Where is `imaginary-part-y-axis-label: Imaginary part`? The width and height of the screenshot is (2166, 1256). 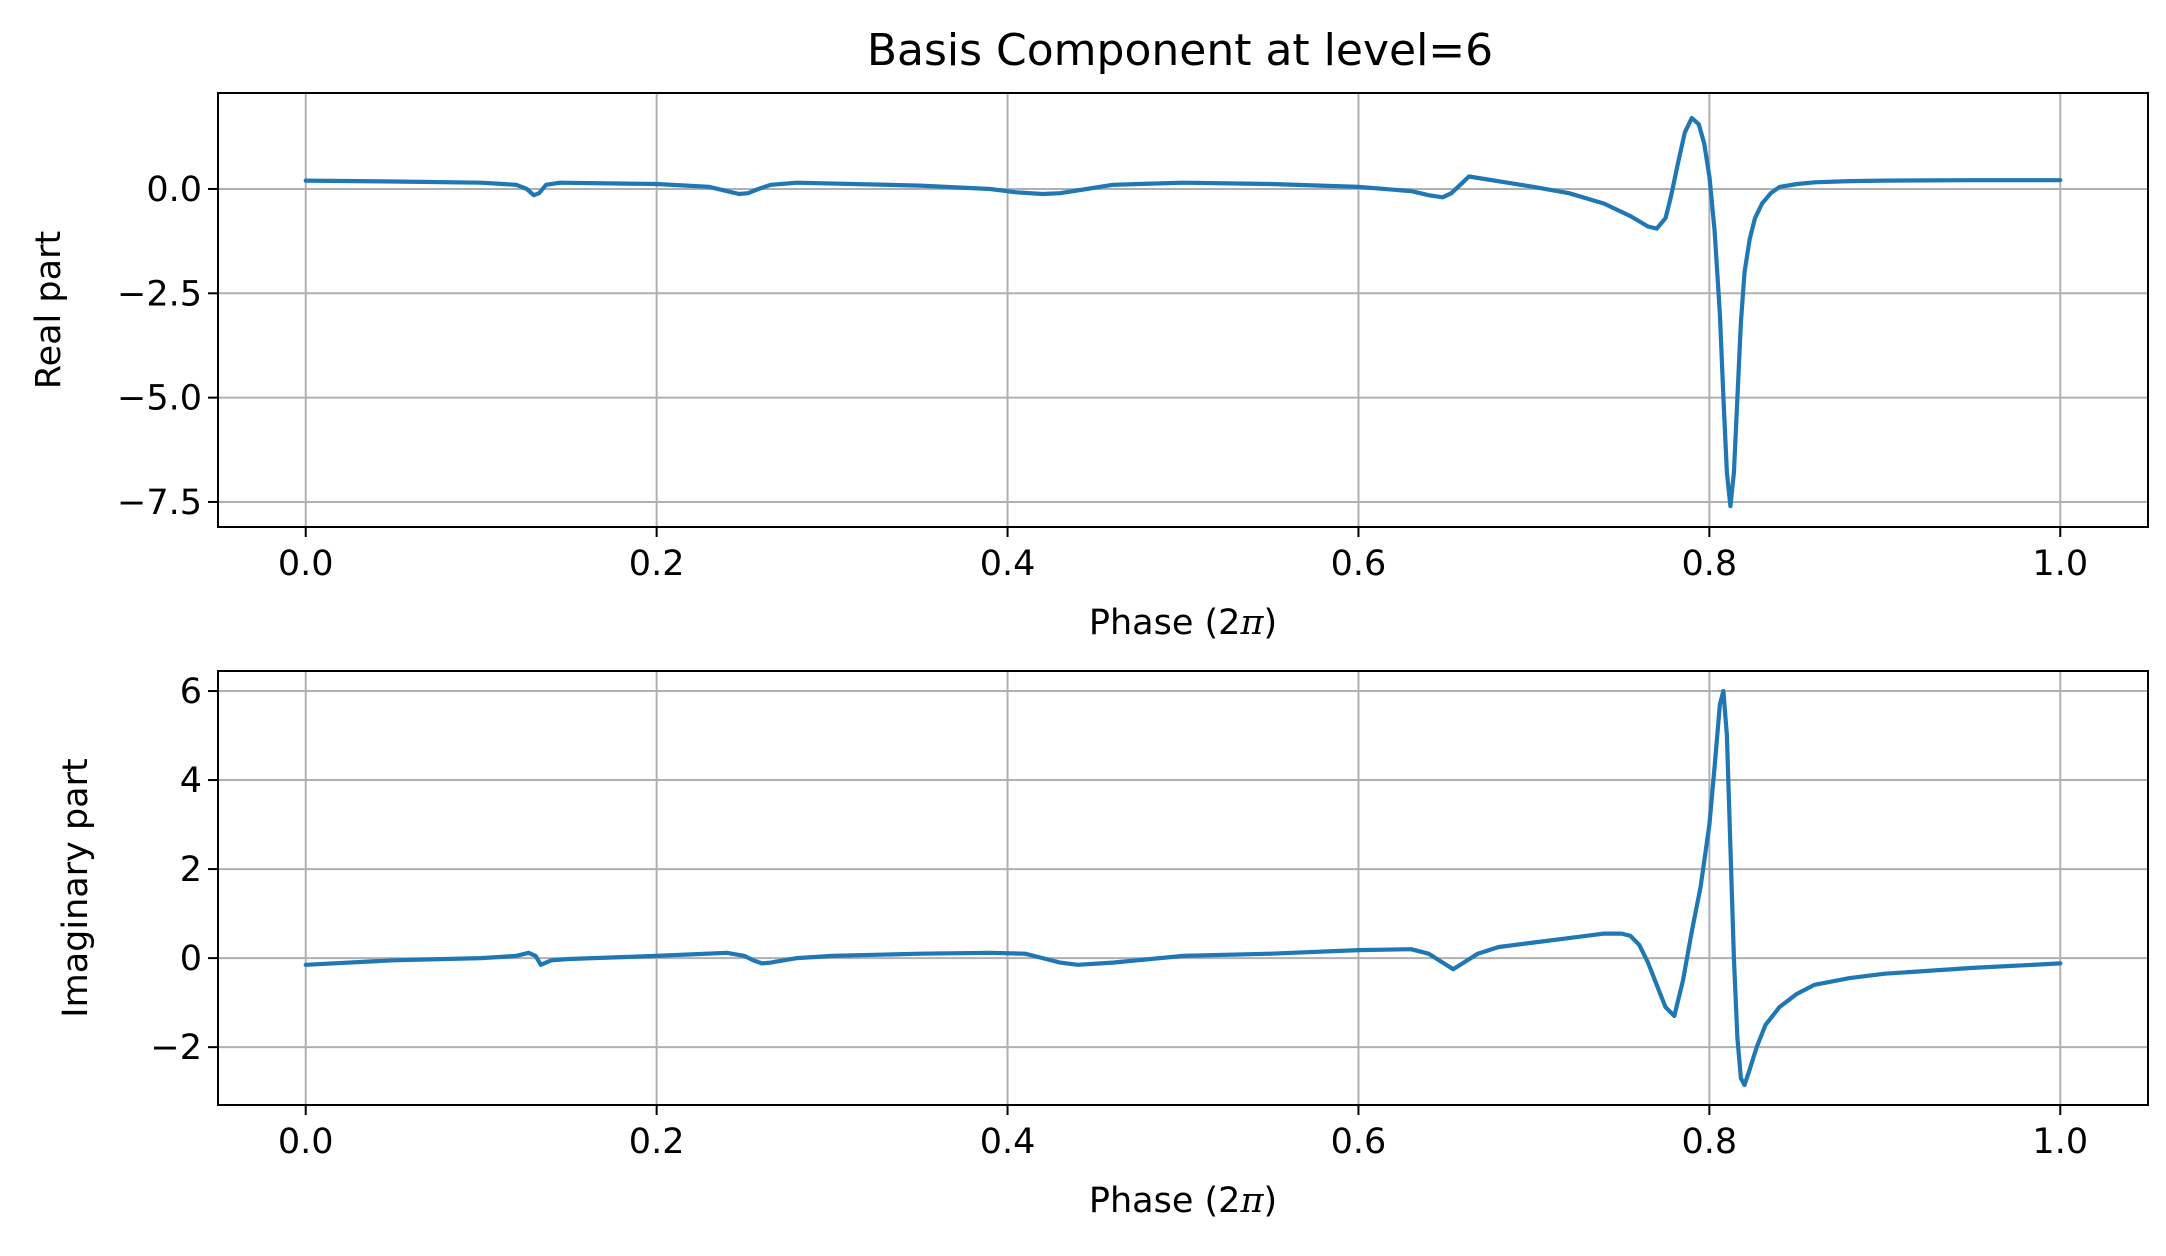 imaginary-part-y-axis-label: Imaginary part is located at coordinates (76, 887).